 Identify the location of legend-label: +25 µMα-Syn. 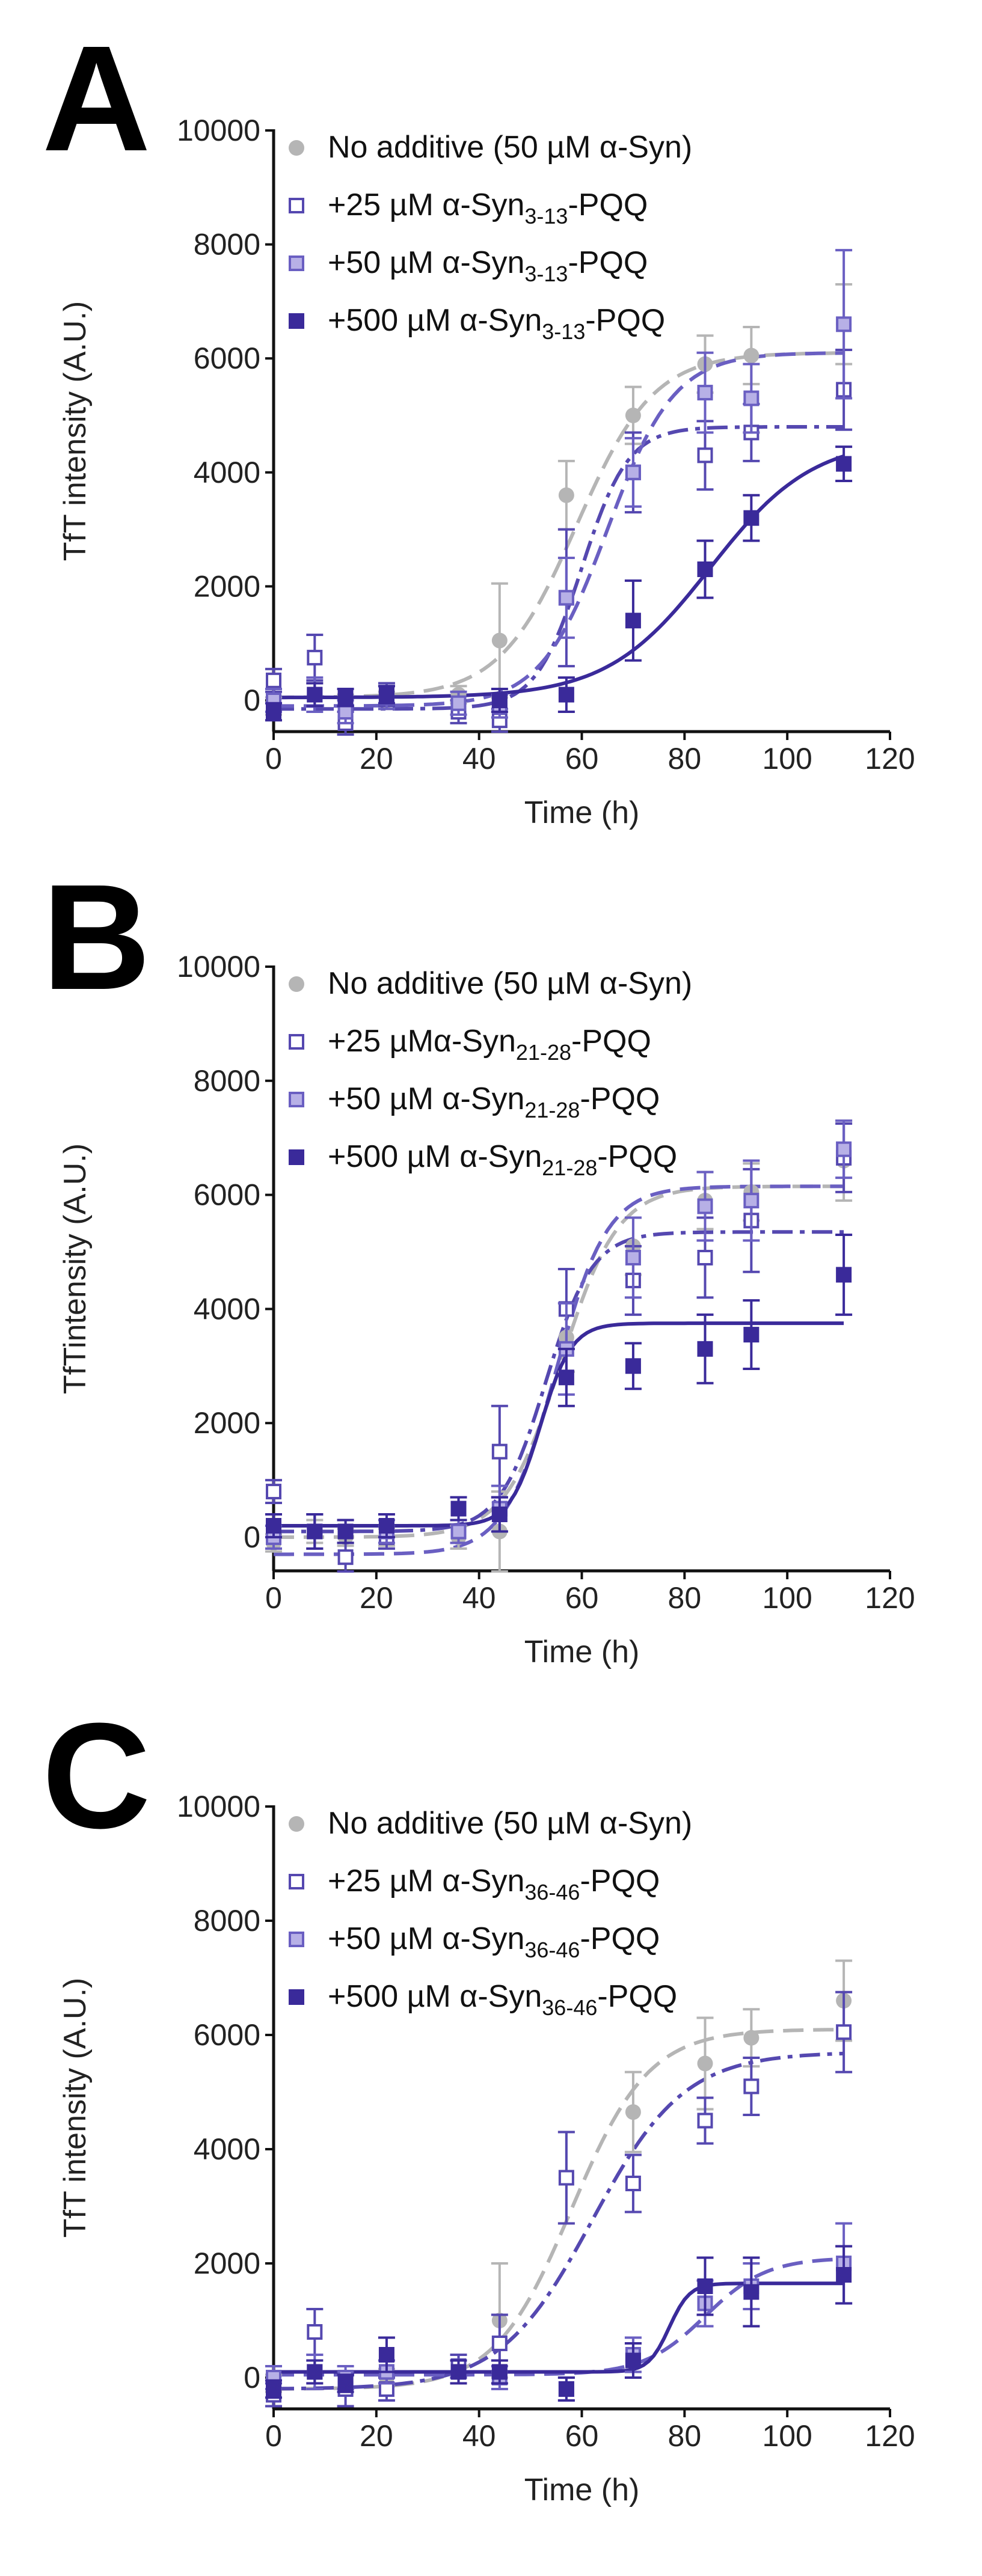
(422, 1041).